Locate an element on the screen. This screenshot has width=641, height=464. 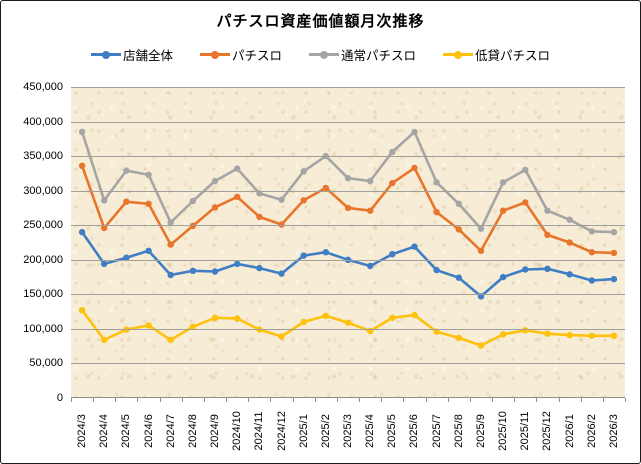
x-axis-tick-label: 2025/9 is located at coordinates (481, 431).